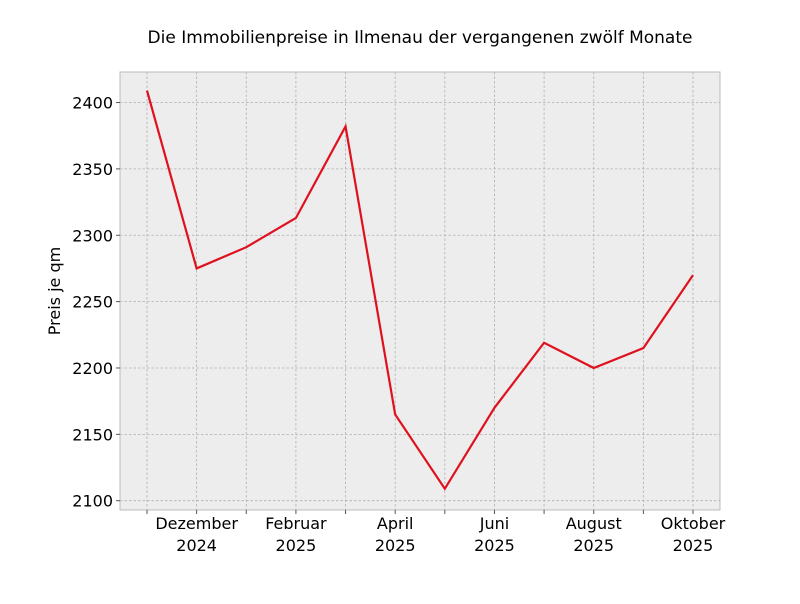  Describe the element at coordinates (296, 523) in the screenshot. I see `x-tick-label-line: Februar` at that location.